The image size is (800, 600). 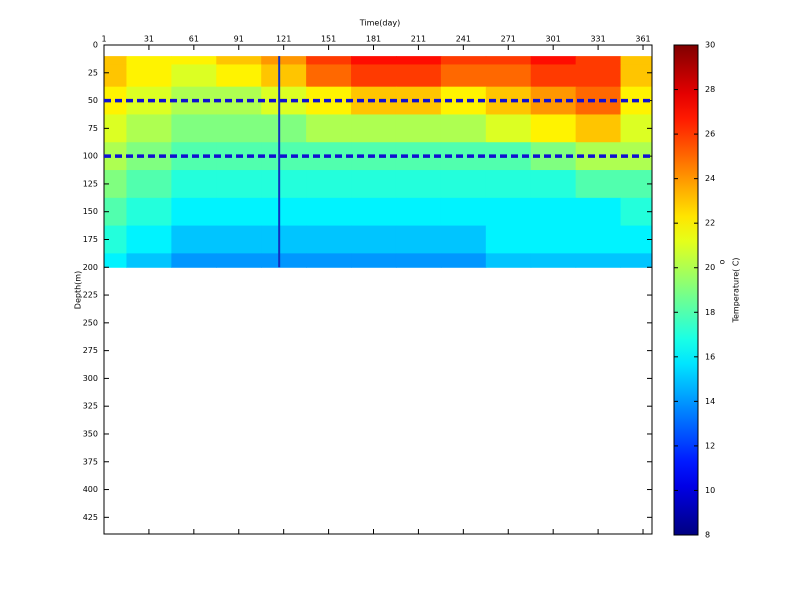 I want to click on x-tick-label: 31, so click(x=149, y=39).